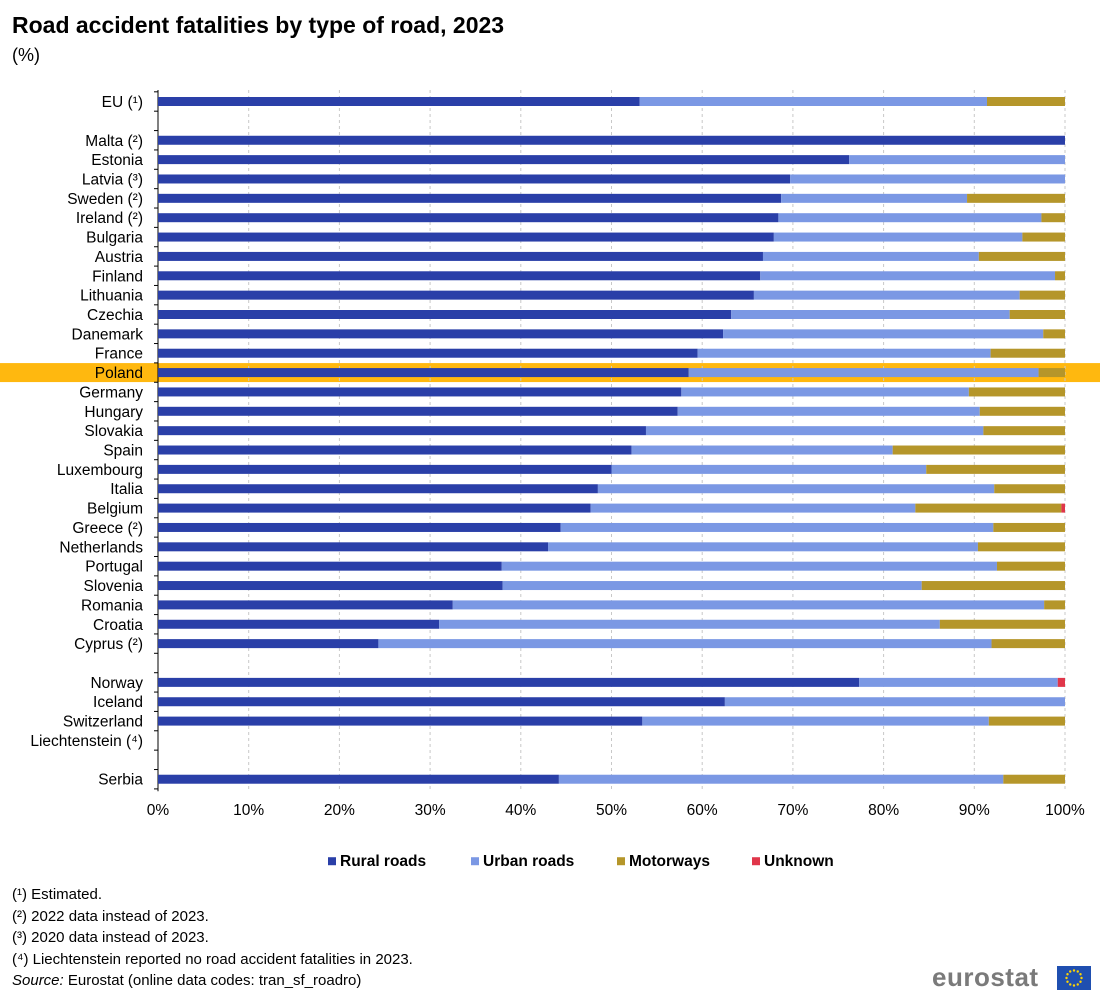  What do you see at coordinates (748, 605) in the screenshot?
I see `bar-26-urban-roads` at bounding box center [748, 605].